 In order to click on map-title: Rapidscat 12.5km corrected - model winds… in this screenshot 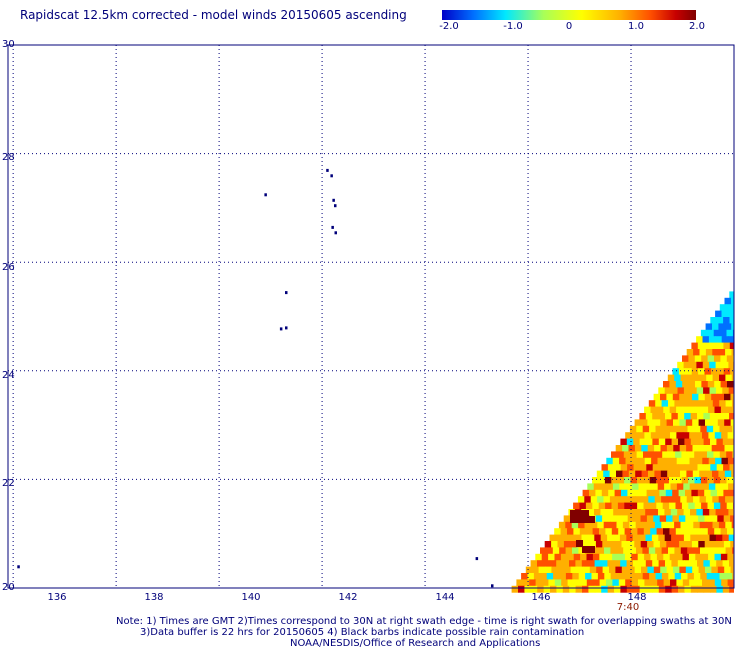, I will do `click(213, 15)`.